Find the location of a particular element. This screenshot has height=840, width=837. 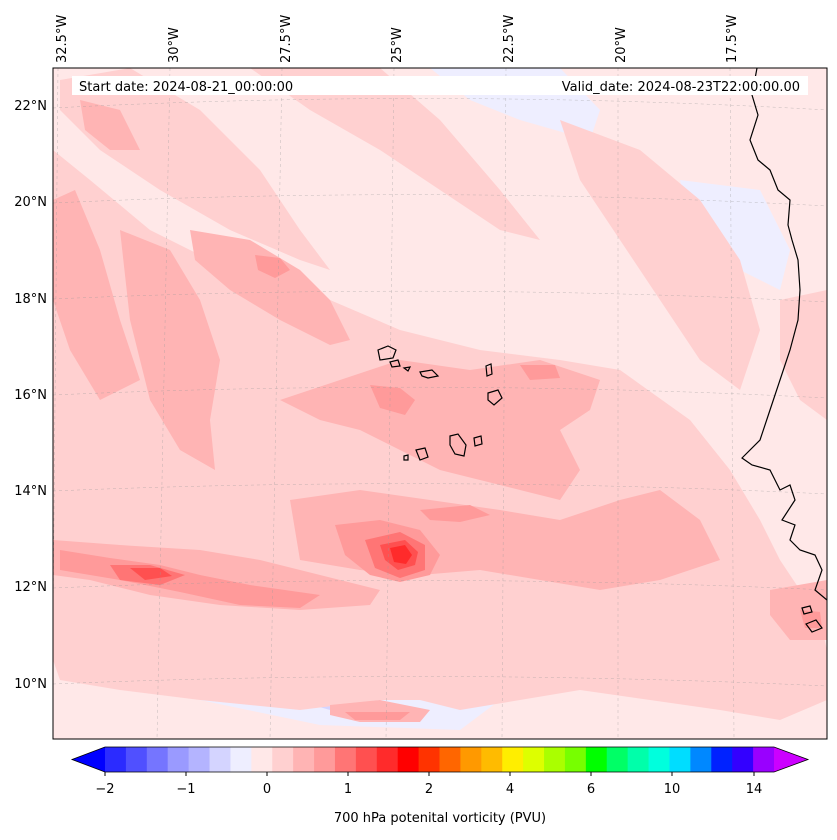

longitude-label: 20°W is located at coordinates (621, 45).